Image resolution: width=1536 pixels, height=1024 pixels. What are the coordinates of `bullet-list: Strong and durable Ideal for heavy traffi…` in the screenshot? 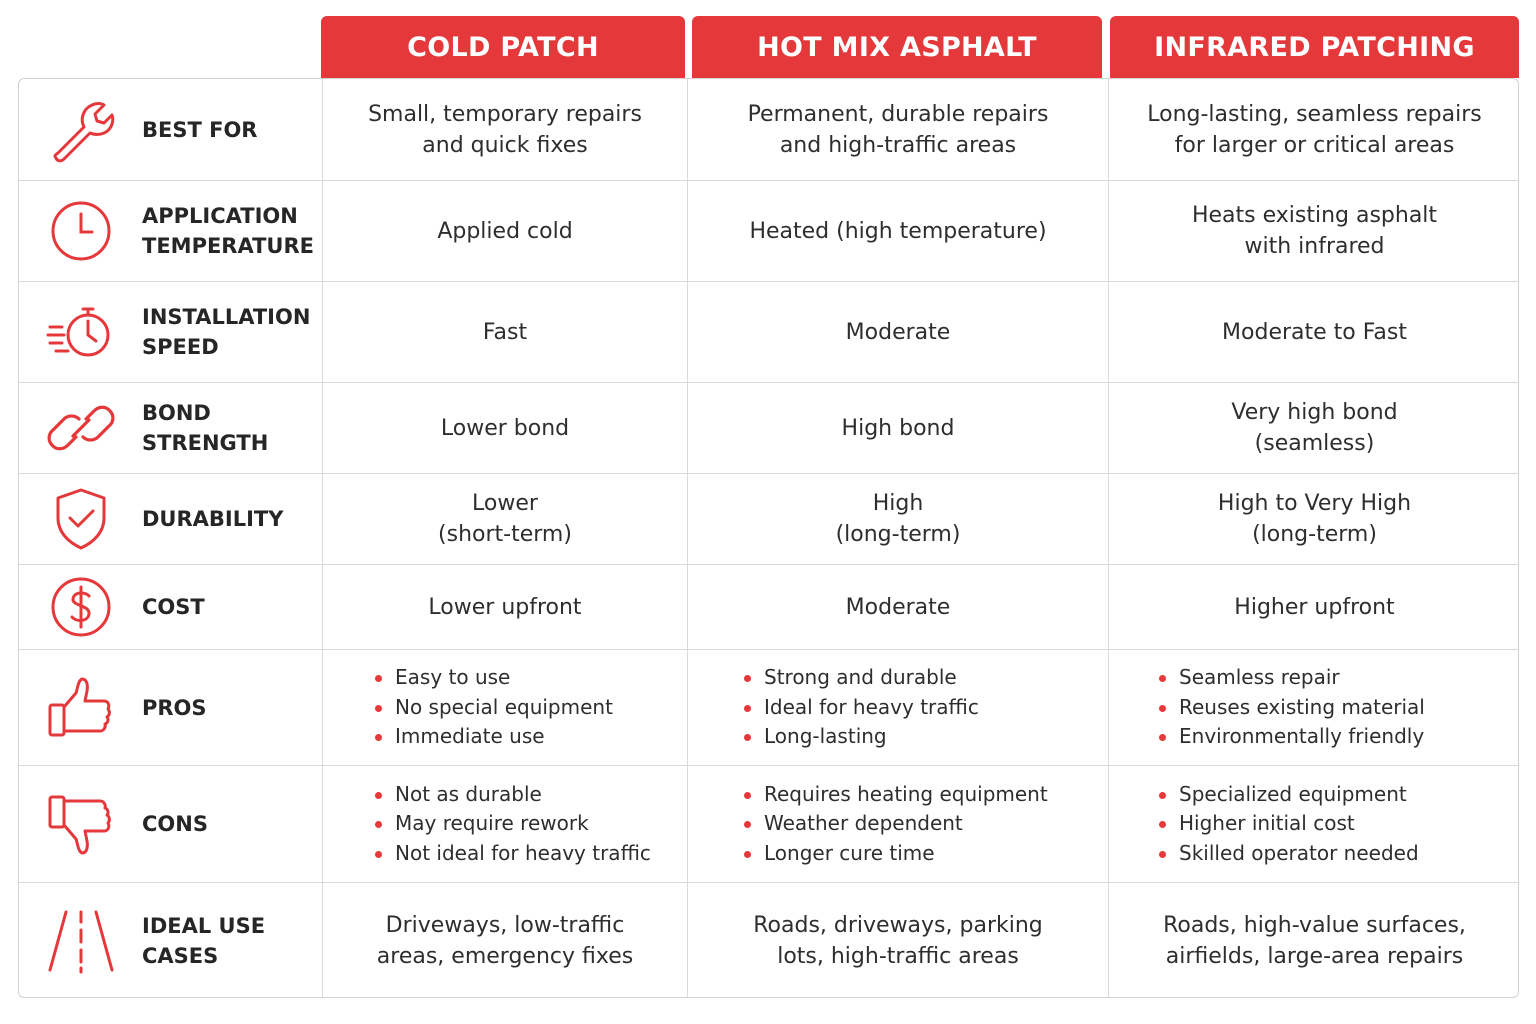 It's located at (859, 707).